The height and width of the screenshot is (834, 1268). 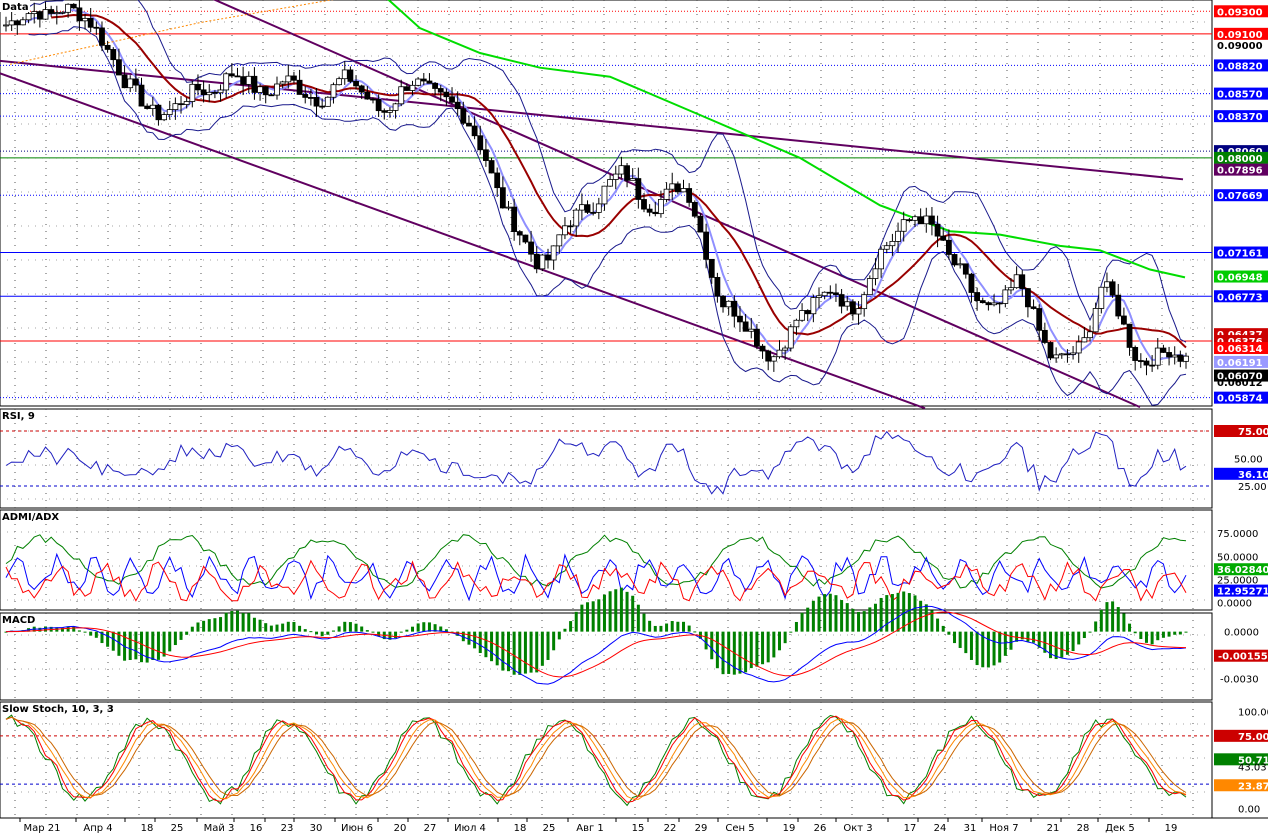 I want to click on panel-rsi, so click(x=606, y=458).